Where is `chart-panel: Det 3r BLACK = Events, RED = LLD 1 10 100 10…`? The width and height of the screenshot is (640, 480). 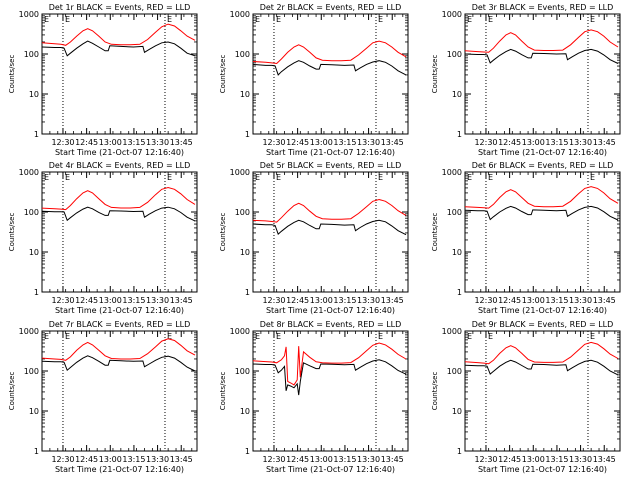 chart-panel: Det 3r BLACK = Events, RED = LLD 1 10 100 10… is located at coordinates (526, 80).